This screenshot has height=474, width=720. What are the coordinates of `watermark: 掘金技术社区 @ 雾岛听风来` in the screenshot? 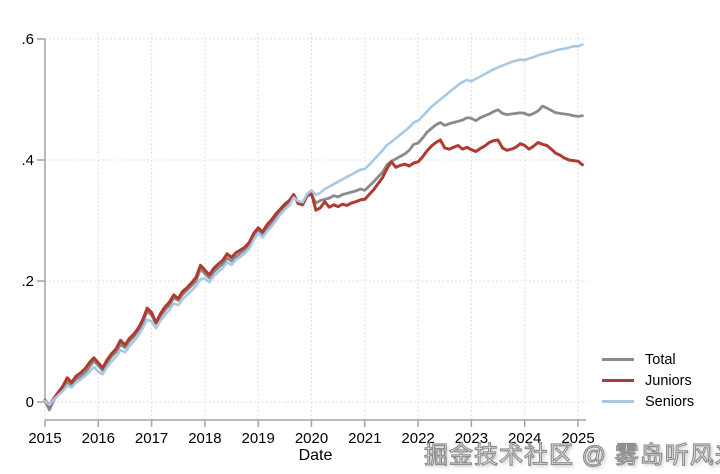 It's located at (571, 455).